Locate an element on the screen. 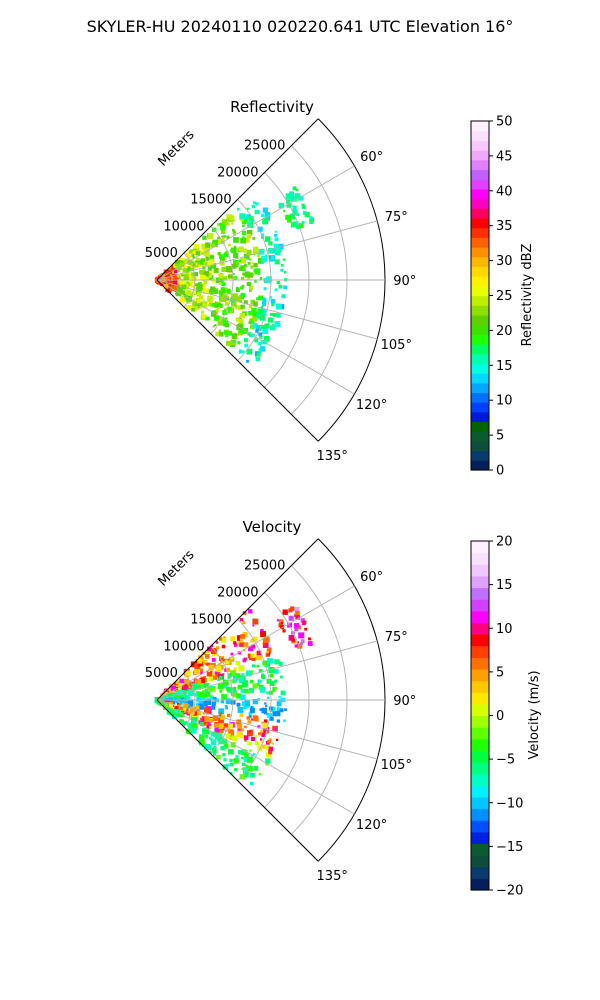 The image size is (600, 1000). colorbar-tick-label: 0 is located at coordinates (500, 471).